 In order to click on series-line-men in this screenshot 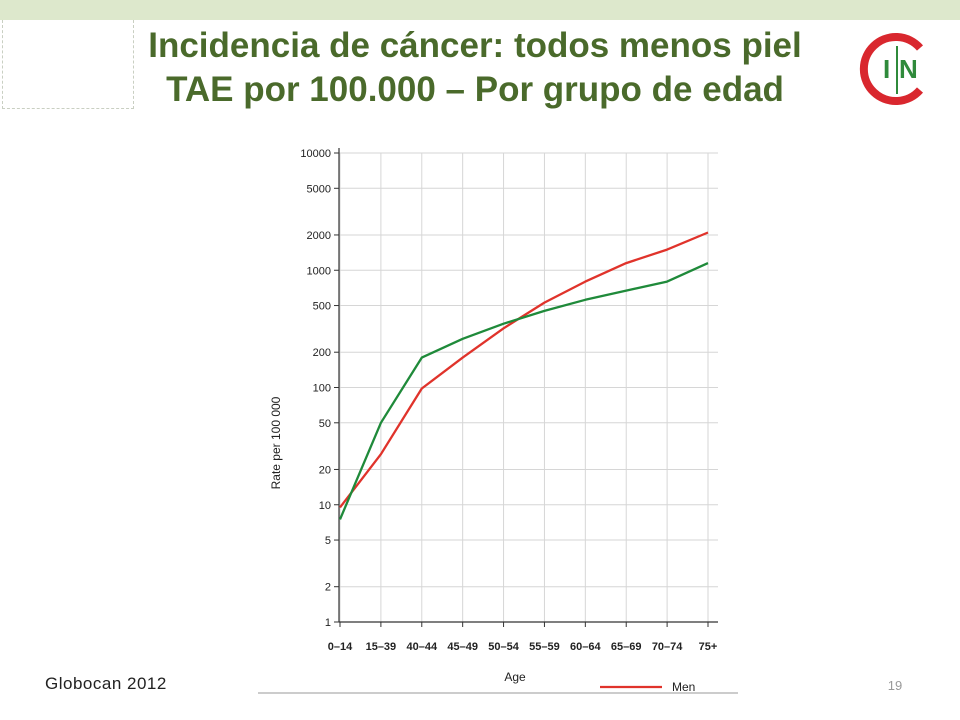, I will do `click(524, 370)`.